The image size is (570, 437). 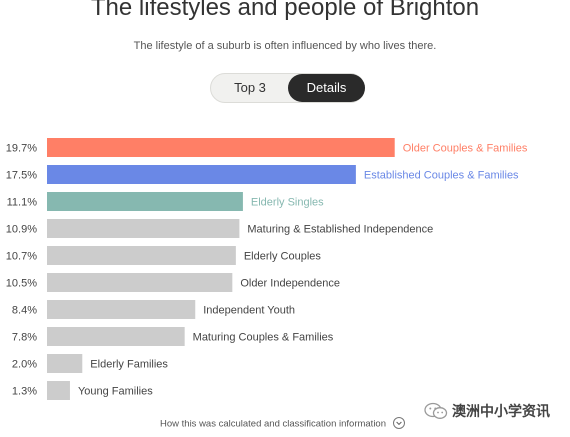 I want to click on bar-category-label: Maturing Couples & Families, so click(x=263, y=338).